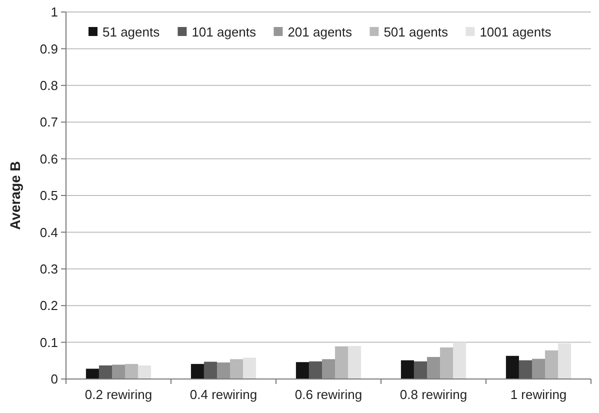 The height and width of the screenshot is (413, 599). What do you see at coordinates (538, 394) in the screenshot?
I see `x-tick-label: 1 rewiring` at bounding box center [538, 394].